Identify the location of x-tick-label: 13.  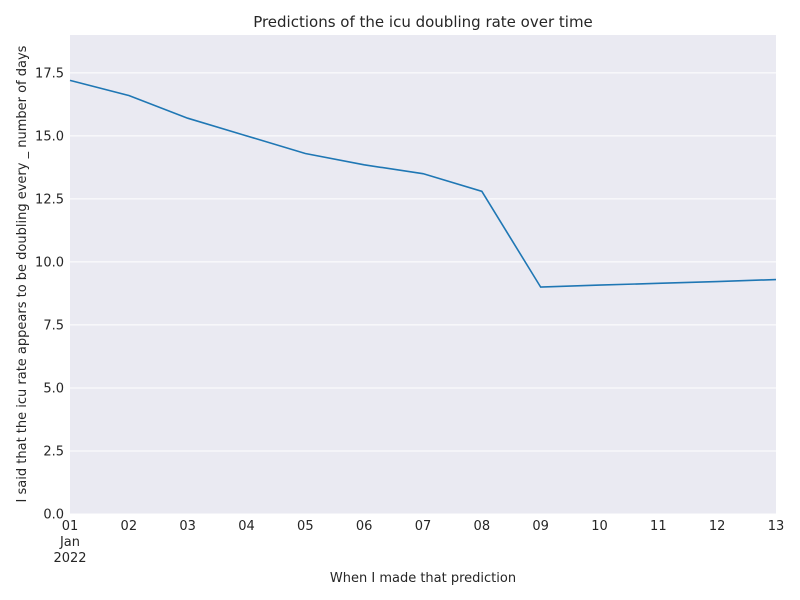
(776, 526).